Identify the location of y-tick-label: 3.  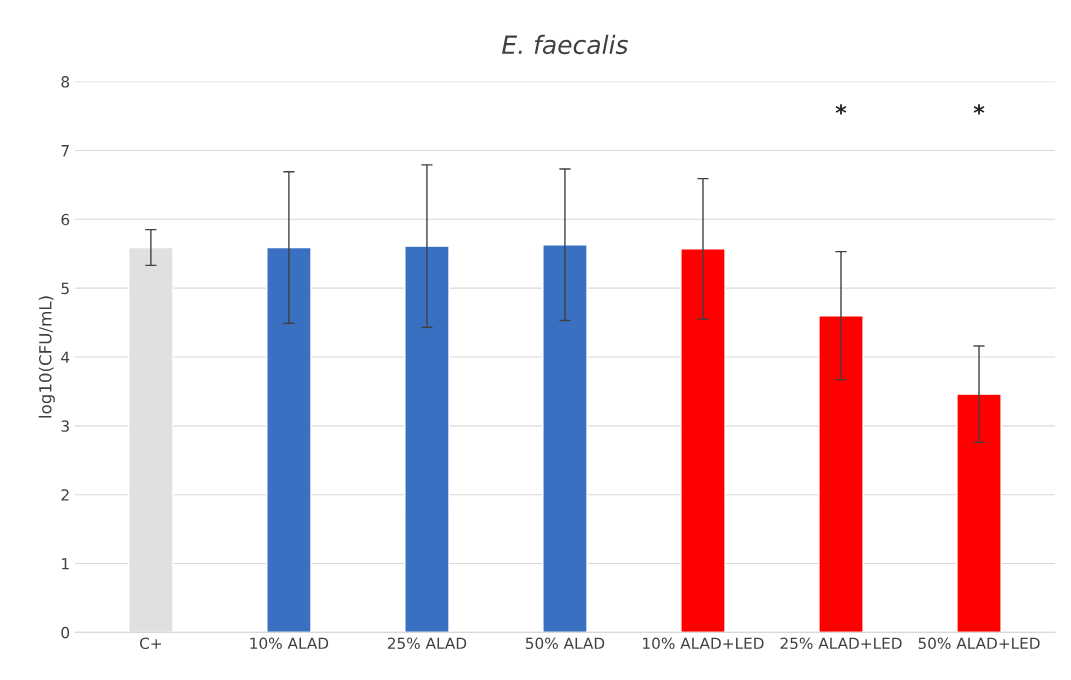
(65, 426).